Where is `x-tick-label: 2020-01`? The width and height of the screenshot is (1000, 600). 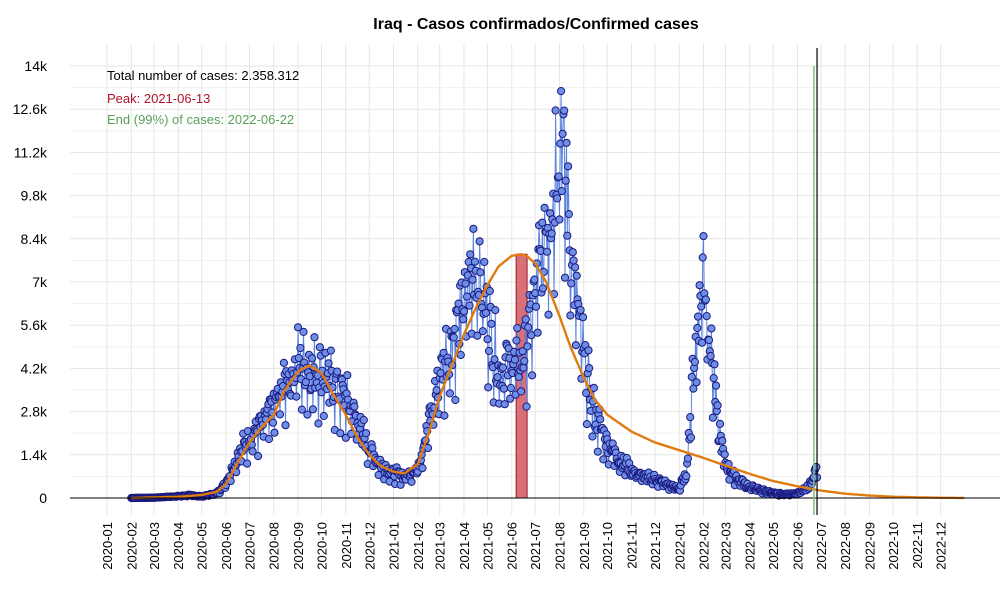
x-tick-label: 2020-01 is located at coordinates (107, 546).